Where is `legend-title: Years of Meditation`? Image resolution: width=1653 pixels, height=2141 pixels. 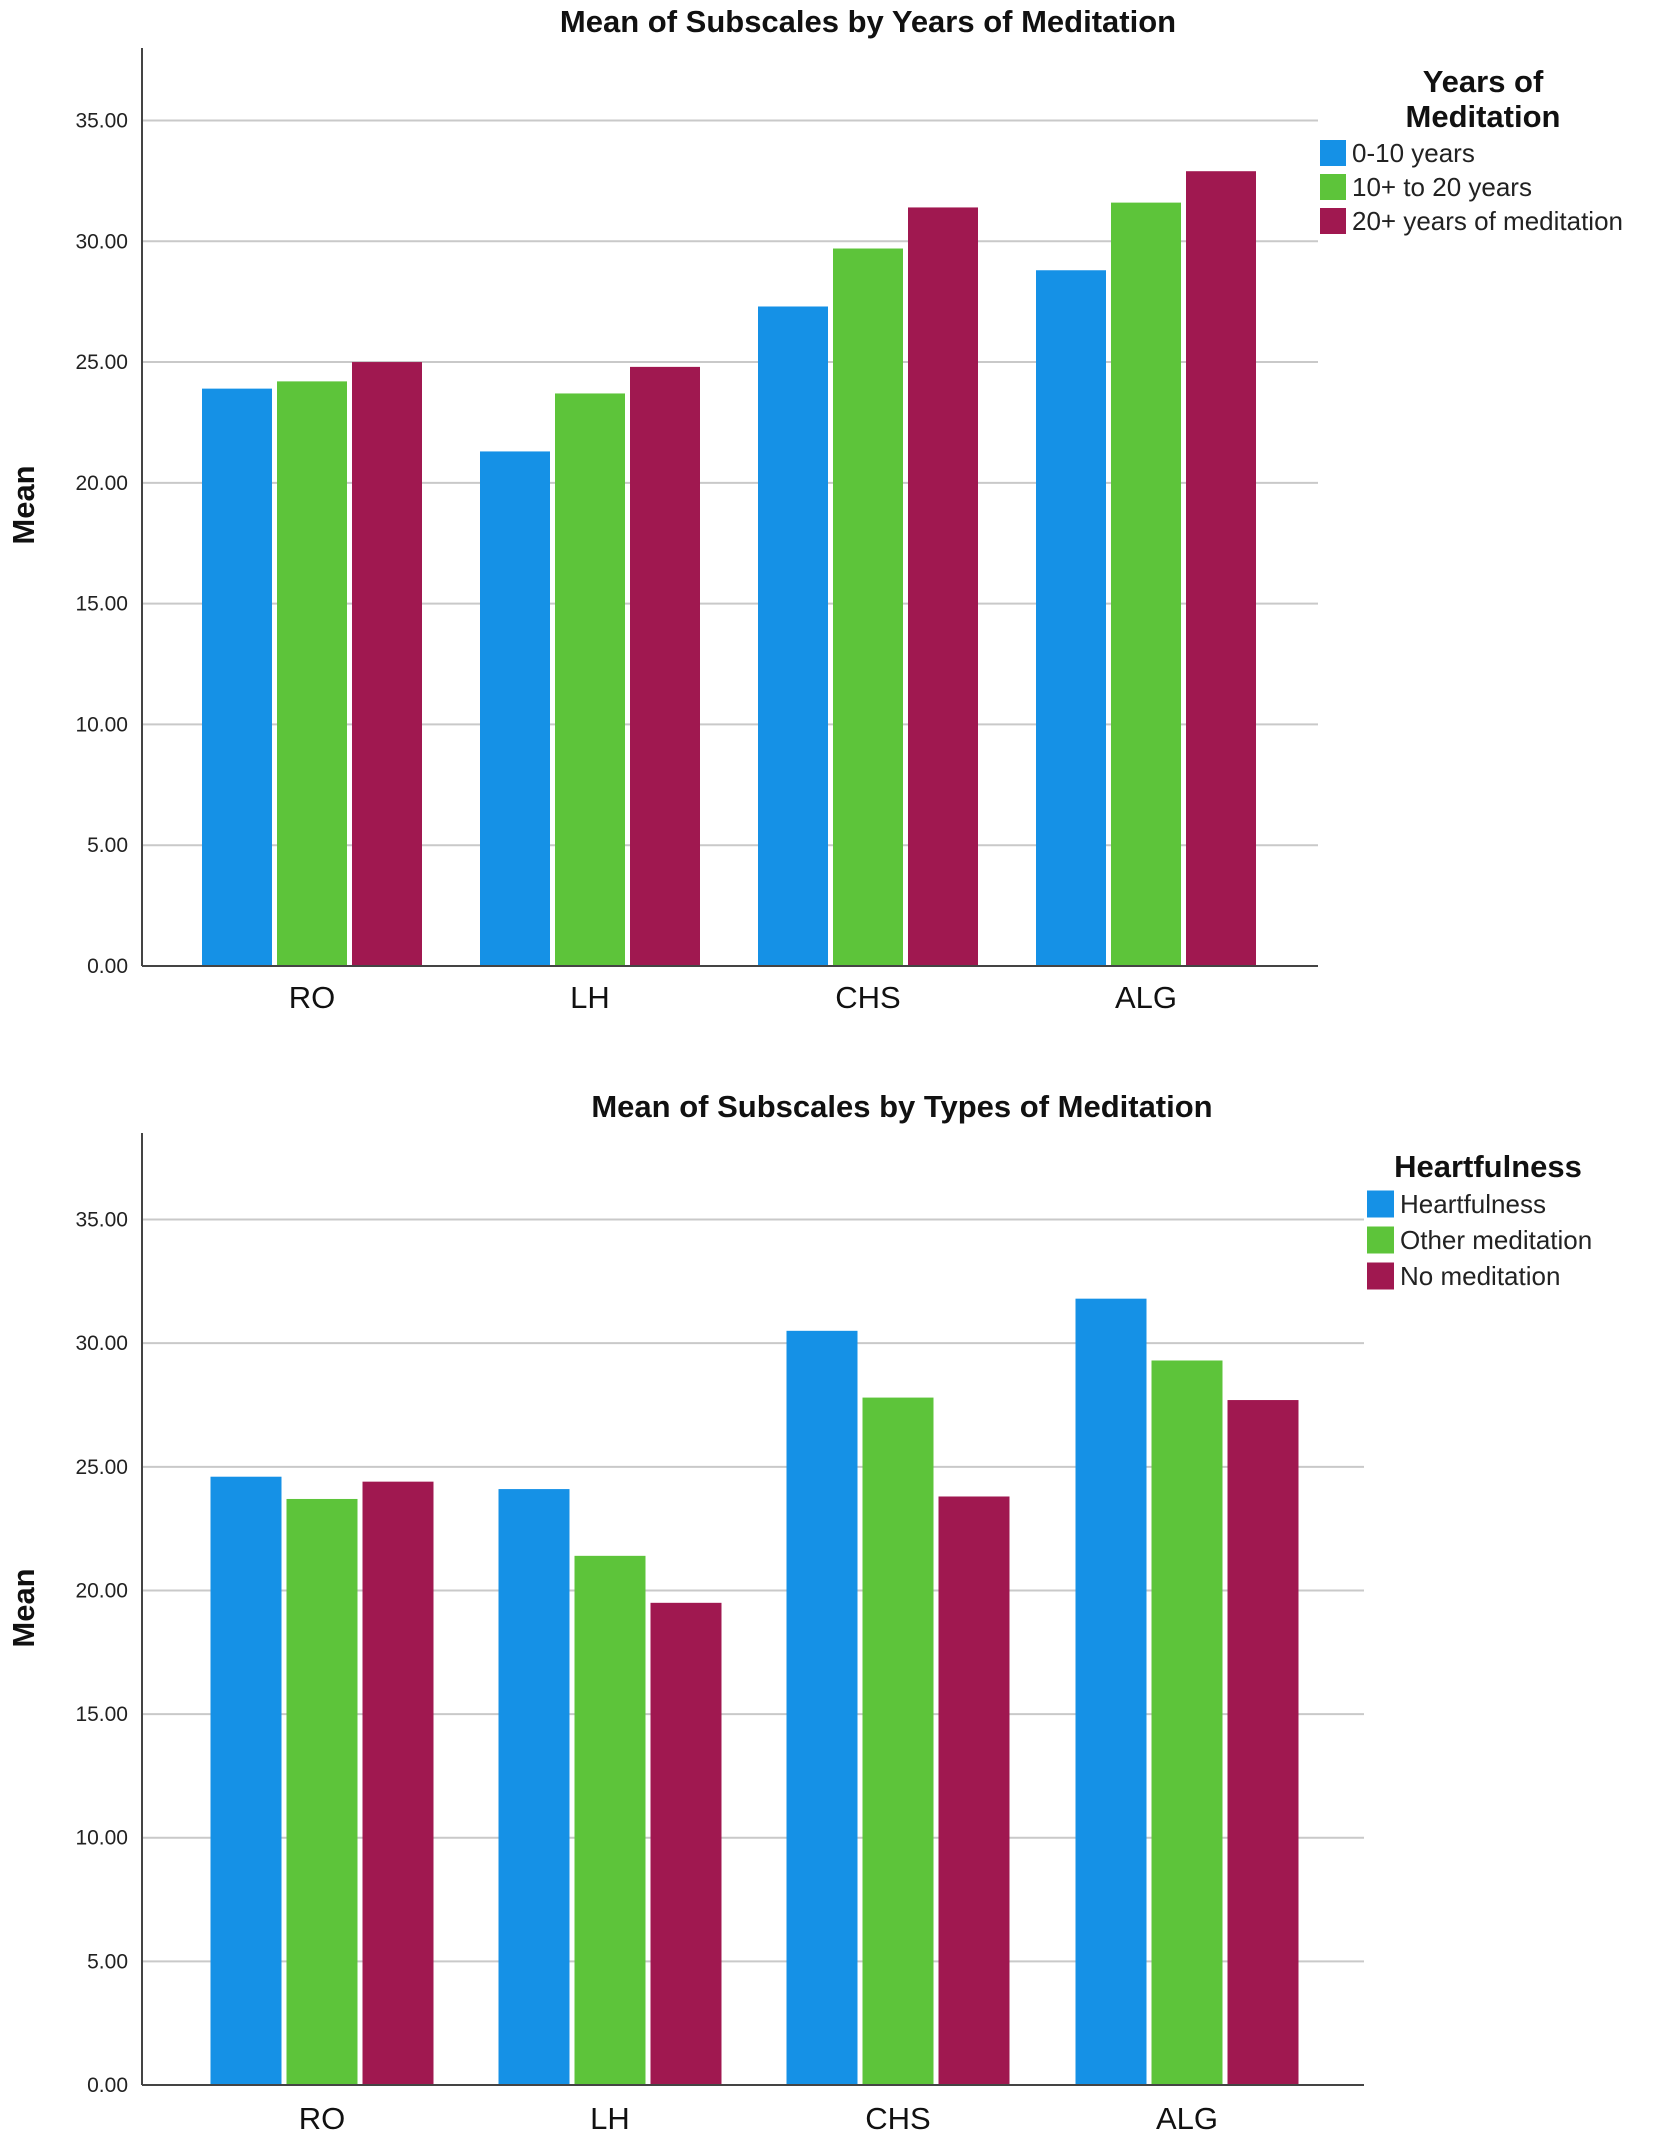 legend-title: Years of Meditation is located at coordinates (1483, 99).